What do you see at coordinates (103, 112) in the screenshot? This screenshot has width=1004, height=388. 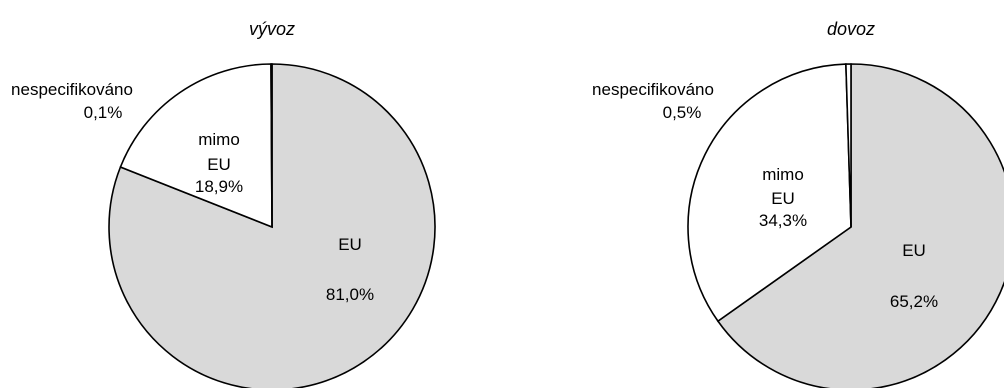 I see `slice-value-unspecified: 0,1%` at bounding box center [103, 112].